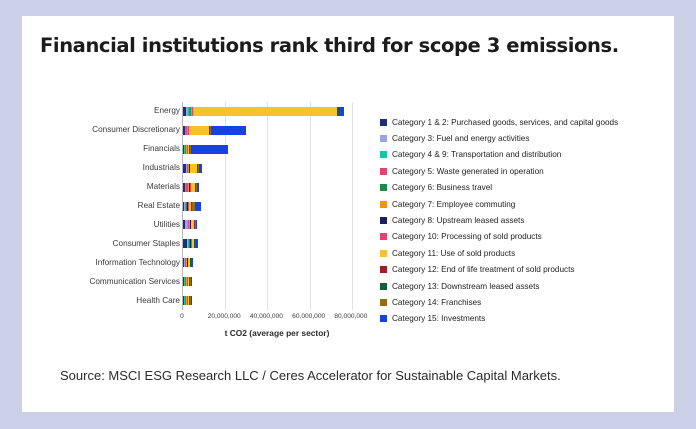 The width and height of the screenshot is (696, 429). I want to click on bar-real-estate, so click(192, 206).